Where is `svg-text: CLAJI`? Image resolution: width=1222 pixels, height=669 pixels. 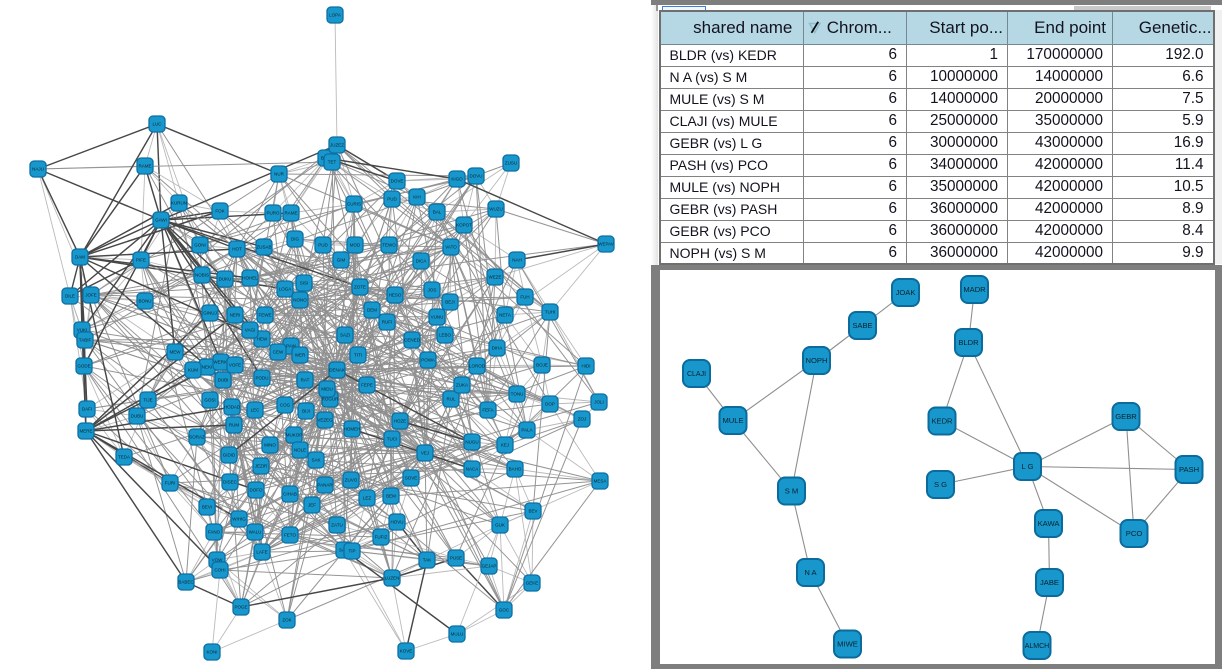
svg-text: CLAJI is located at coordinates (696, 374).